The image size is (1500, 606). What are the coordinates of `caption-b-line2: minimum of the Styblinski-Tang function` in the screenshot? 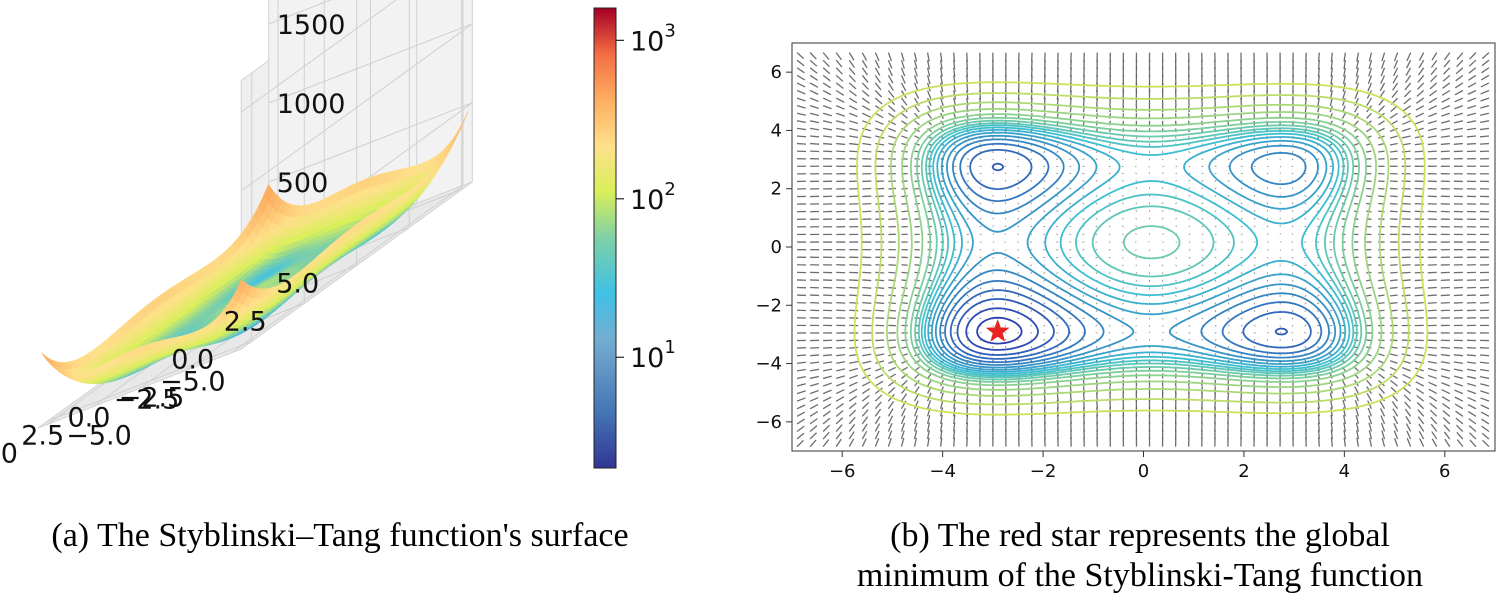 It's located at (1140, 575).